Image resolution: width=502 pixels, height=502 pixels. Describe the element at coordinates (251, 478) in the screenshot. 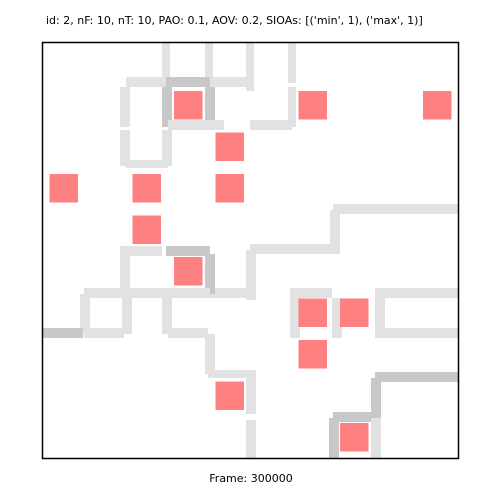

I see `frame-counter: Frame: 300000` at that location.